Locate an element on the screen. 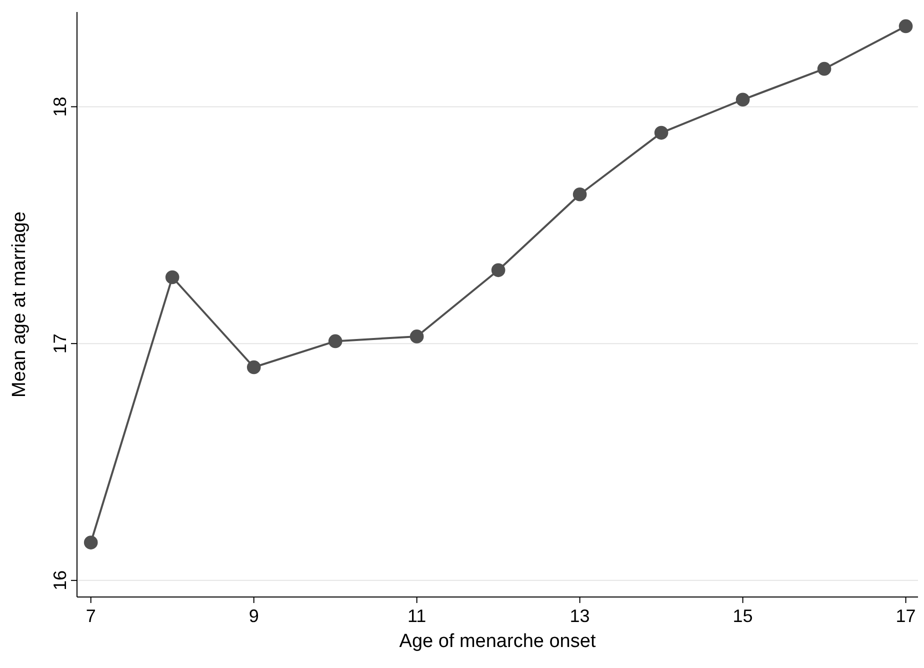 This screenshot has width=924, height=668. x-axis-title: Age of menarche onset is located at coordinates (497, 641).